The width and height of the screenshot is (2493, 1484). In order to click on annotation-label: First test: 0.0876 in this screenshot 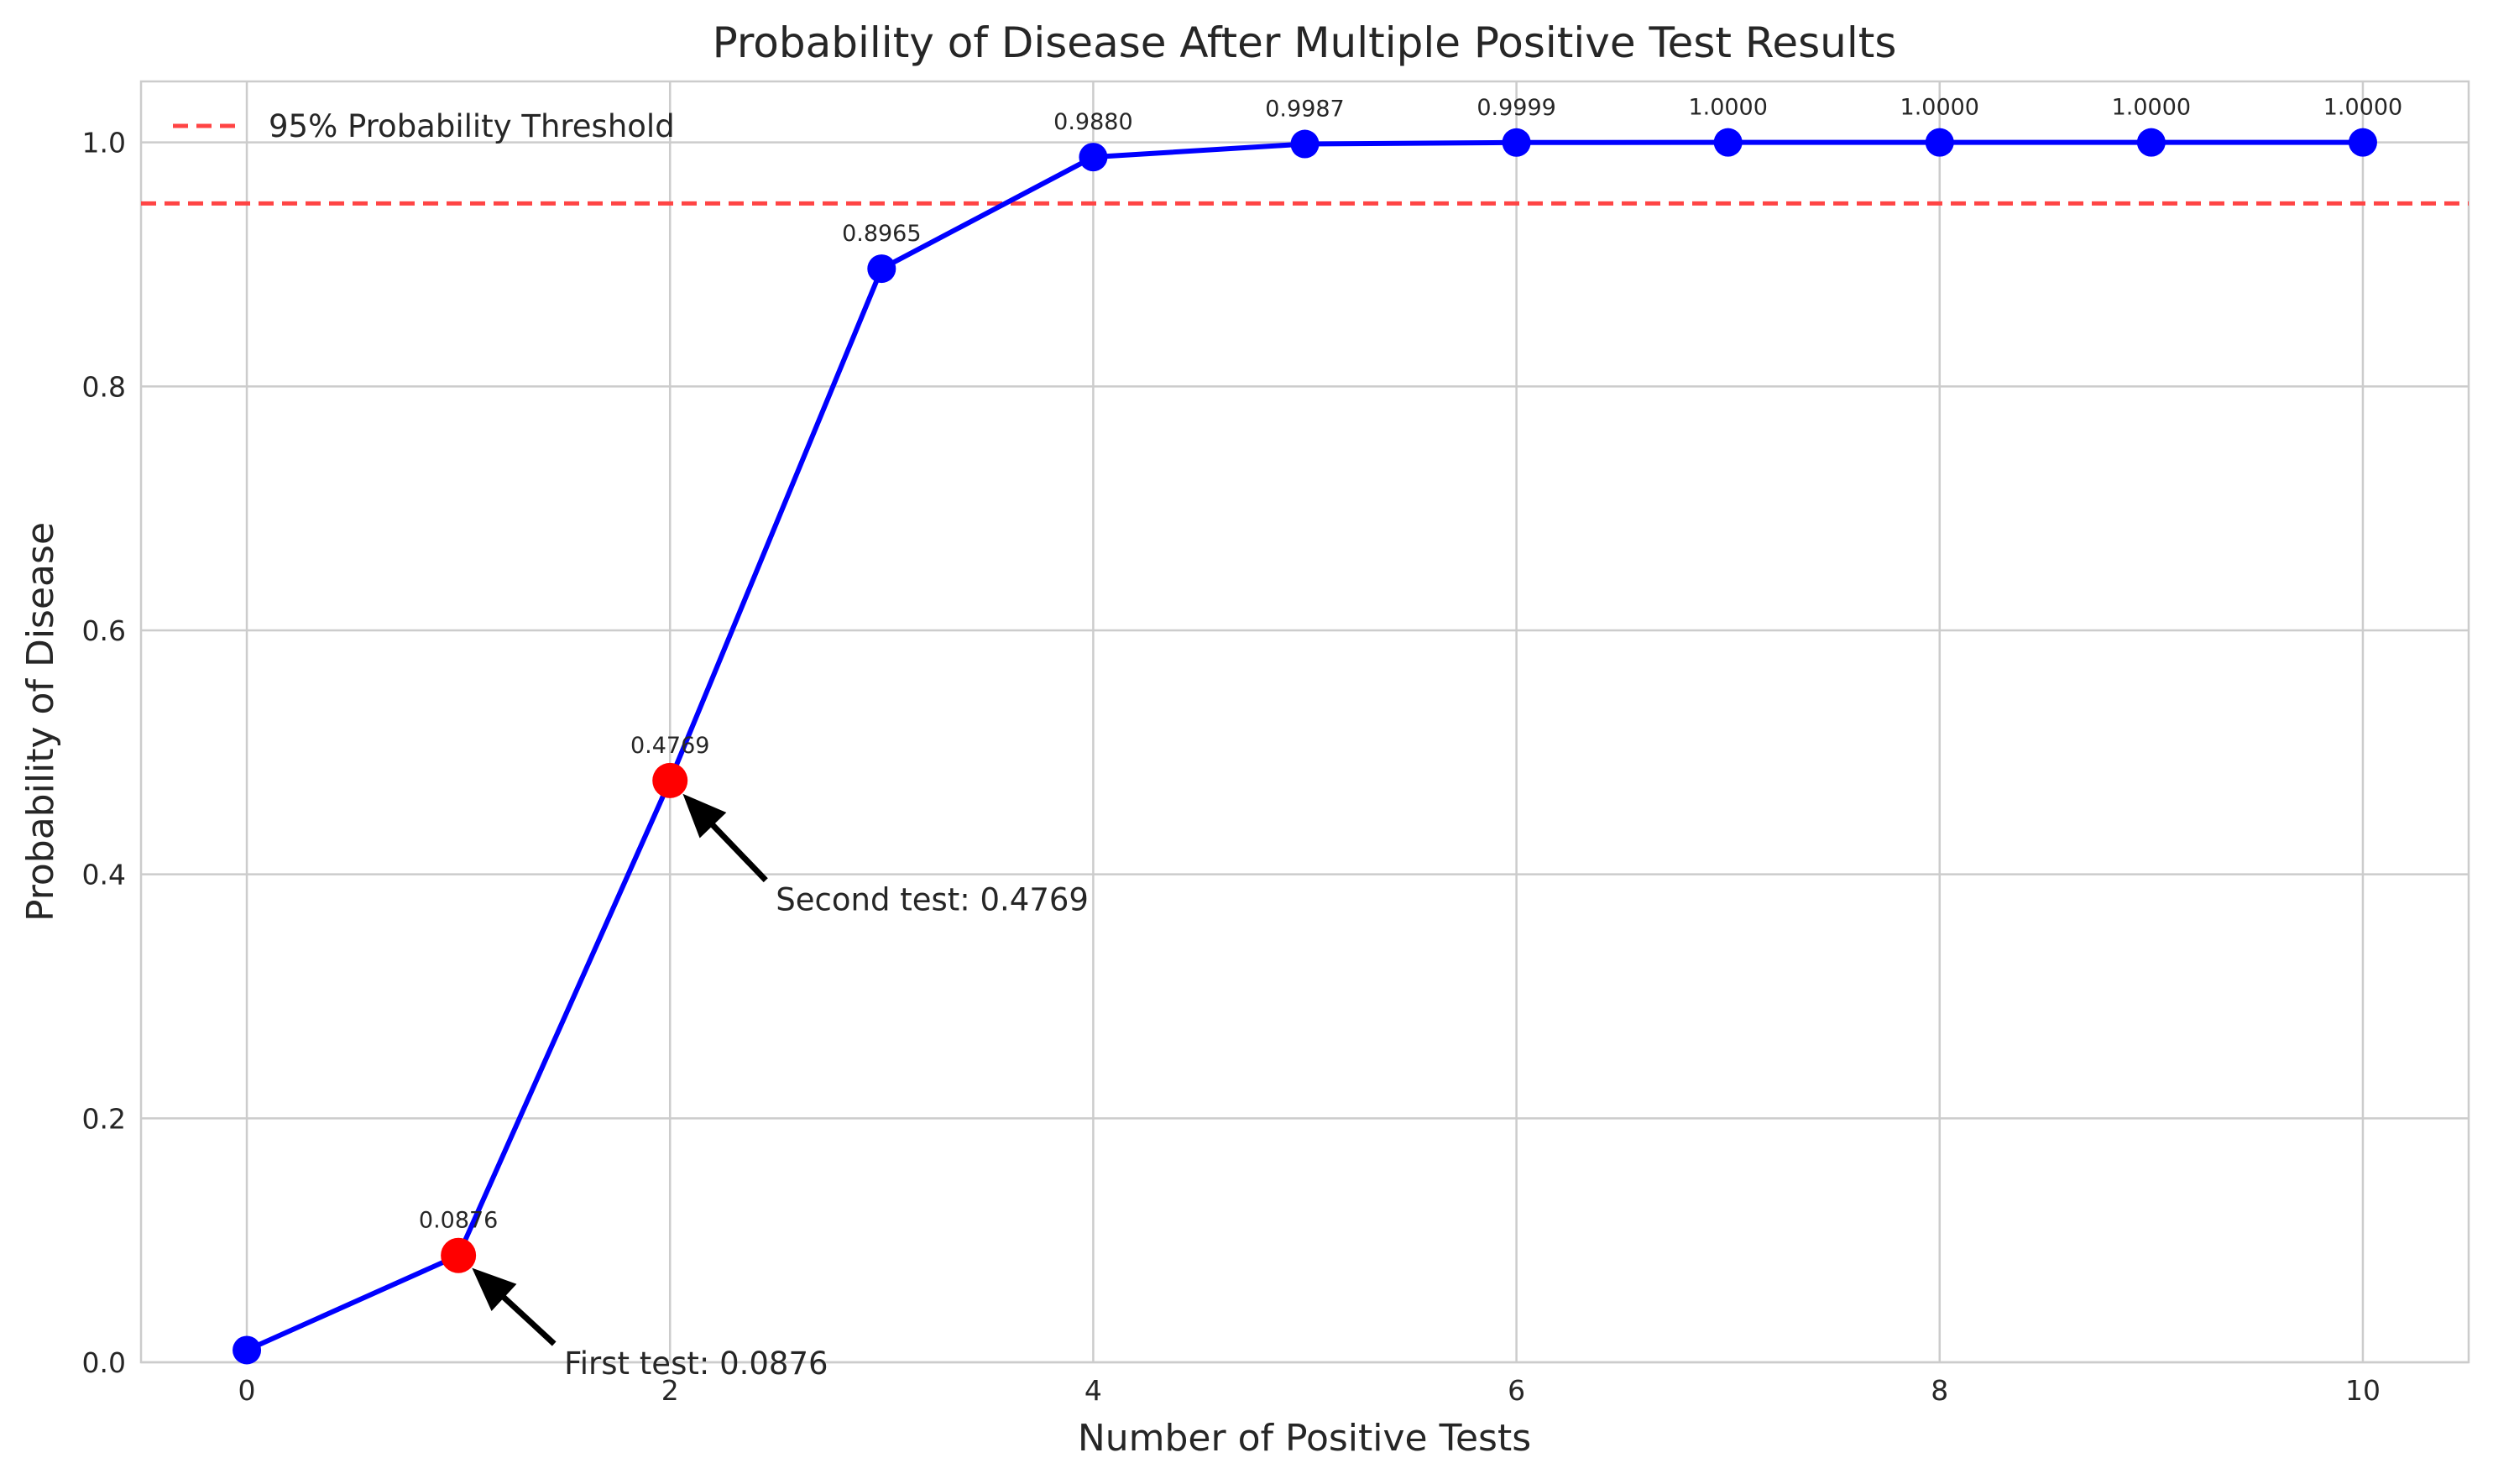, I will do `click(696, 1364)`.